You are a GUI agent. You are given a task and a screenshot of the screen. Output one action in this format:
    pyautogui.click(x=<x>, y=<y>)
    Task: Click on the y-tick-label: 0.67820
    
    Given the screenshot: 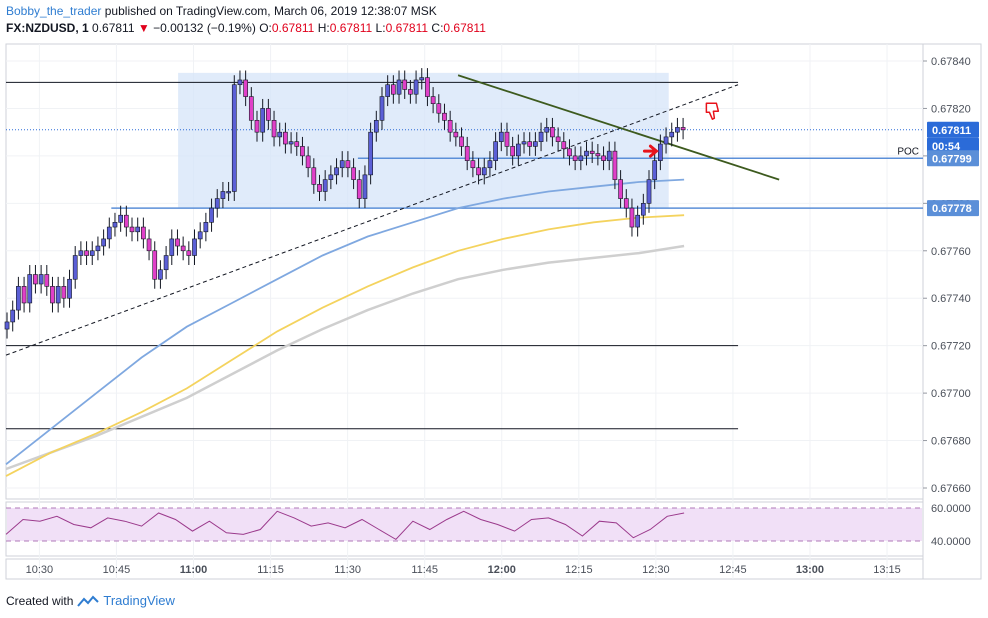 What is the action you would take?
    pyautogui.click(x=951, y=109)
    